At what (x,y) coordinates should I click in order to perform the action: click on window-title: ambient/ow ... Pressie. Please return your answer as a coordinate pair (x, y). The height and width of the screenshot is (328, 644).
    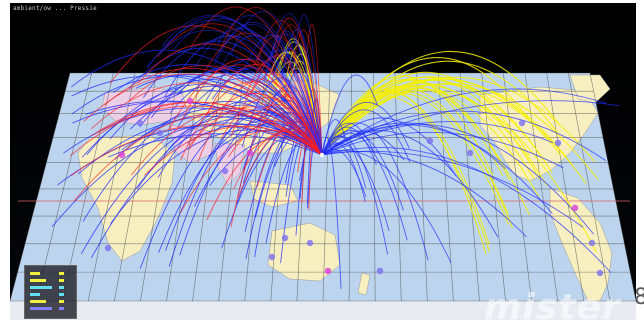
    Looking at the image, I should click on (55, 8).